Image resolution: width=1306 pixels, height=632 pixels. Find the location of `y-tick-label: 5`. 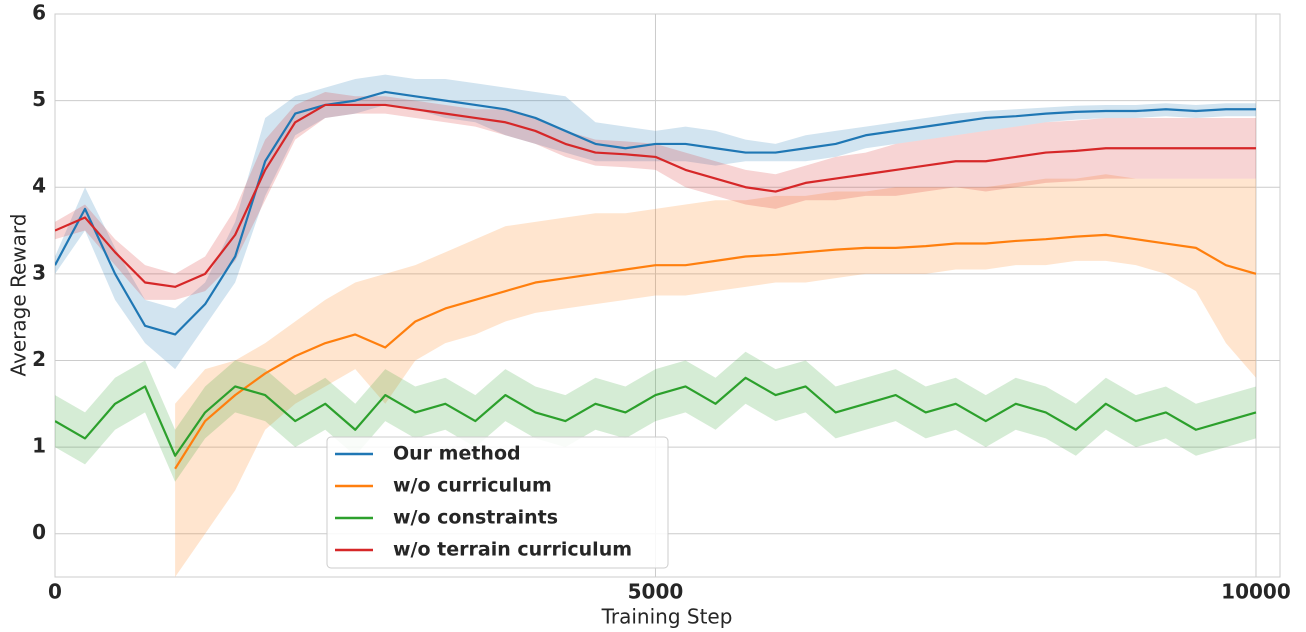

y-tick-label: 5 is located at coordinates (39, 99).